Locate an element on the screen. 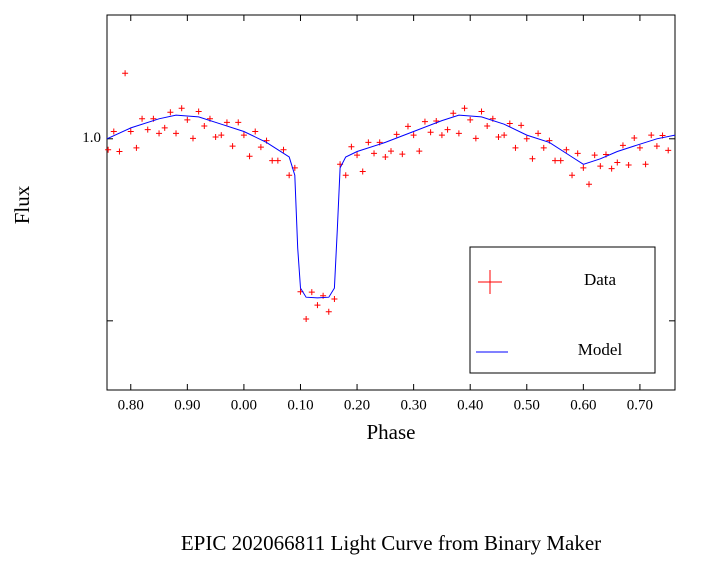 The image size is (706, 562). x-tick-label: 0.00 is located at coordinates (244, 405).